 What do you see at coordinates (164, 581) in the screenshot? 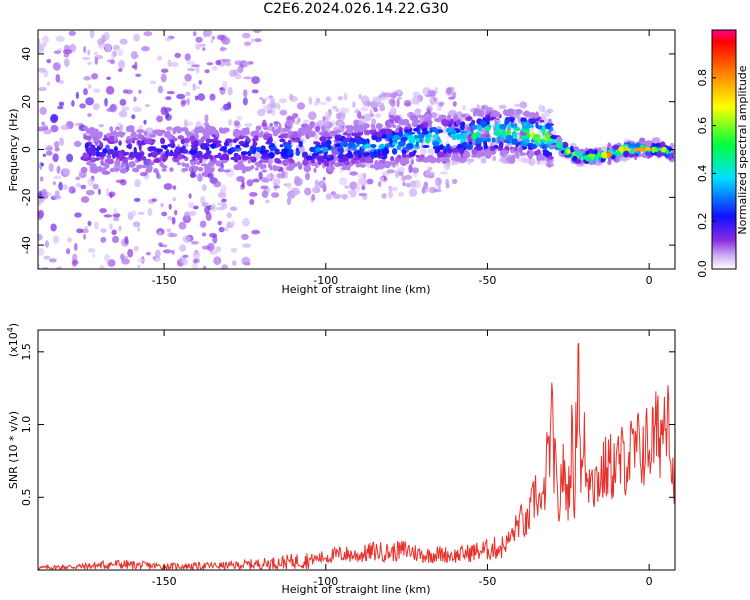
I see `x-tick-label: -150` at bounding box center [164, 581].